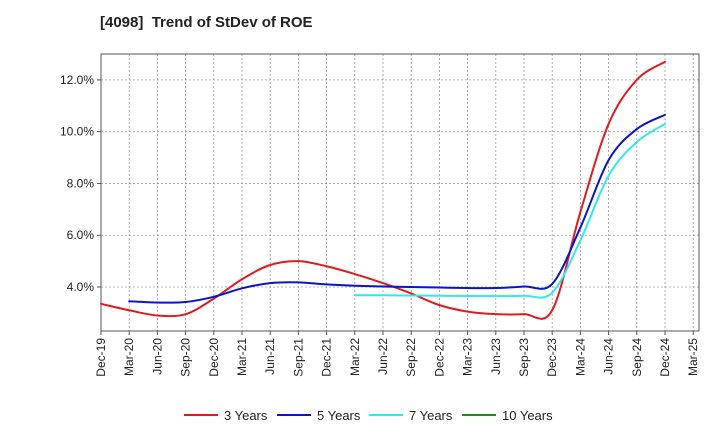  Describe the element at coordinates (186, 357) in the screenshot. I see `x-tick-label: Sep-20` at that location.